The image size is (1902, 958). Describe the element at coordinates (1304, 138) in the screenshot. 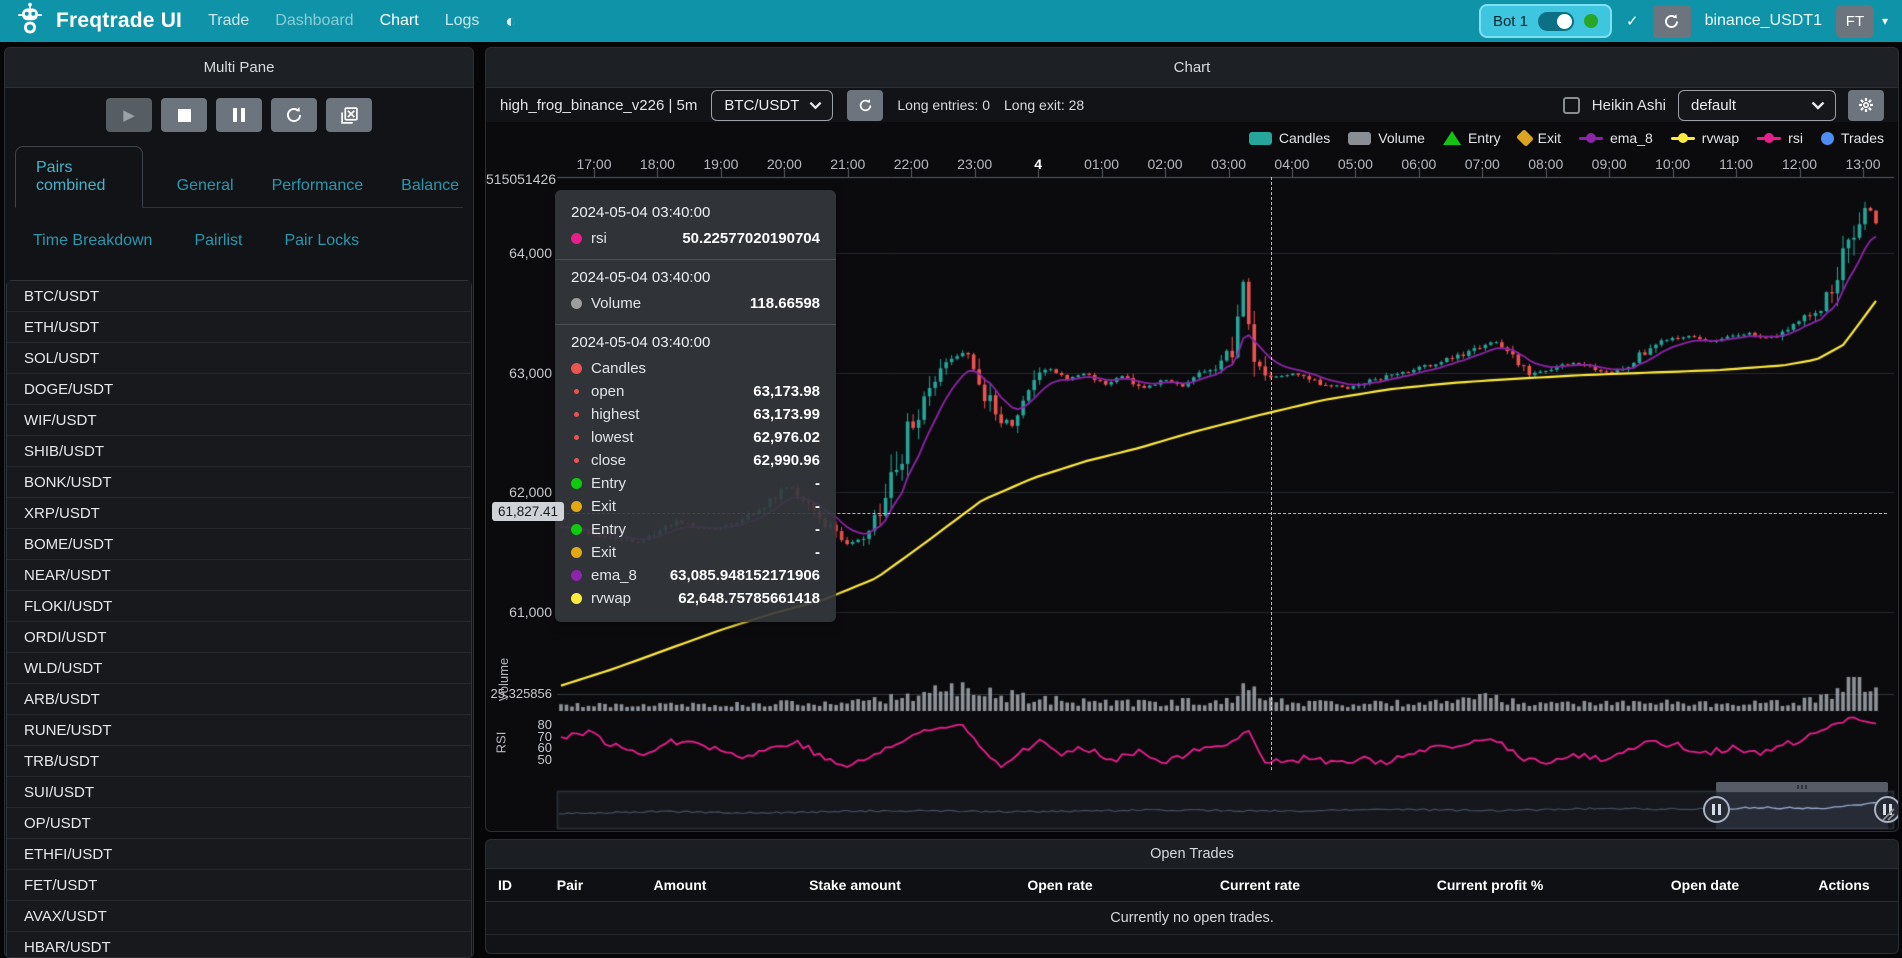

I see `legend-label: Candles` at that location.